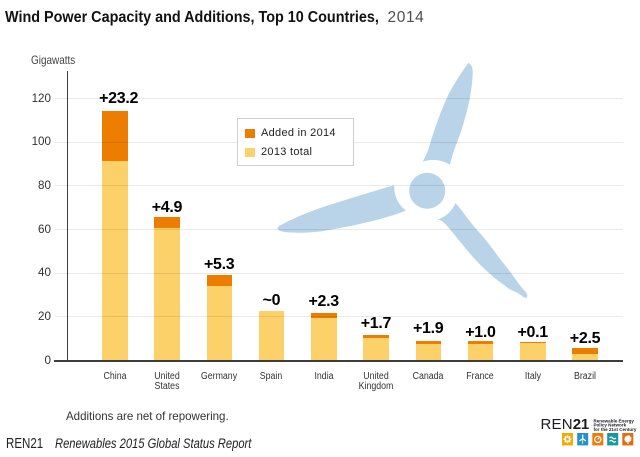 The width and height of the screenshot is (640, 457). Describe the element at coordinates (614, 420) in the screenshot. I see `svg-text: Renewable Energy` at that location.